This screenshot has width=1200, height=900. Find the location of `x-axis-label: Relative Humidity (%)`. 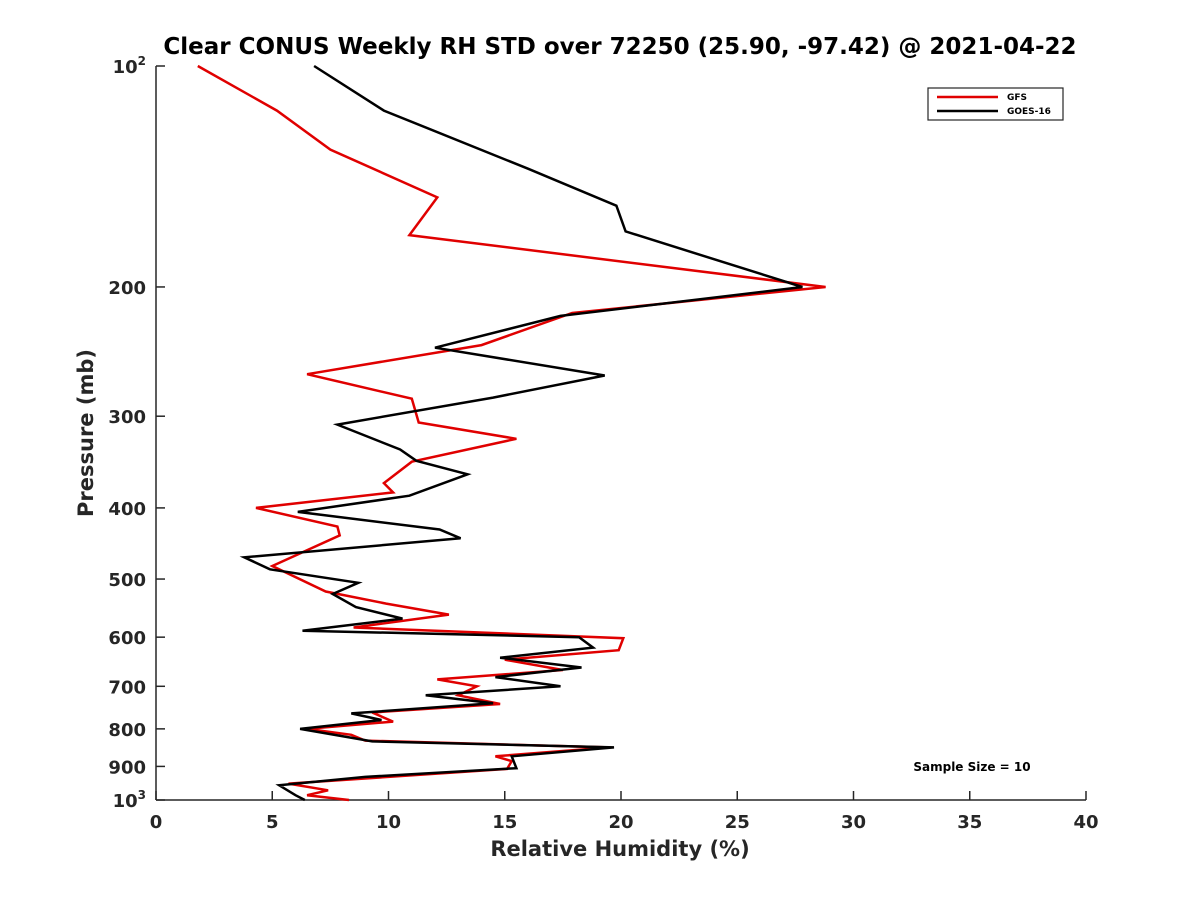

x-axis-label: Relative Humidity (%) is located at coordinates (619, 849).